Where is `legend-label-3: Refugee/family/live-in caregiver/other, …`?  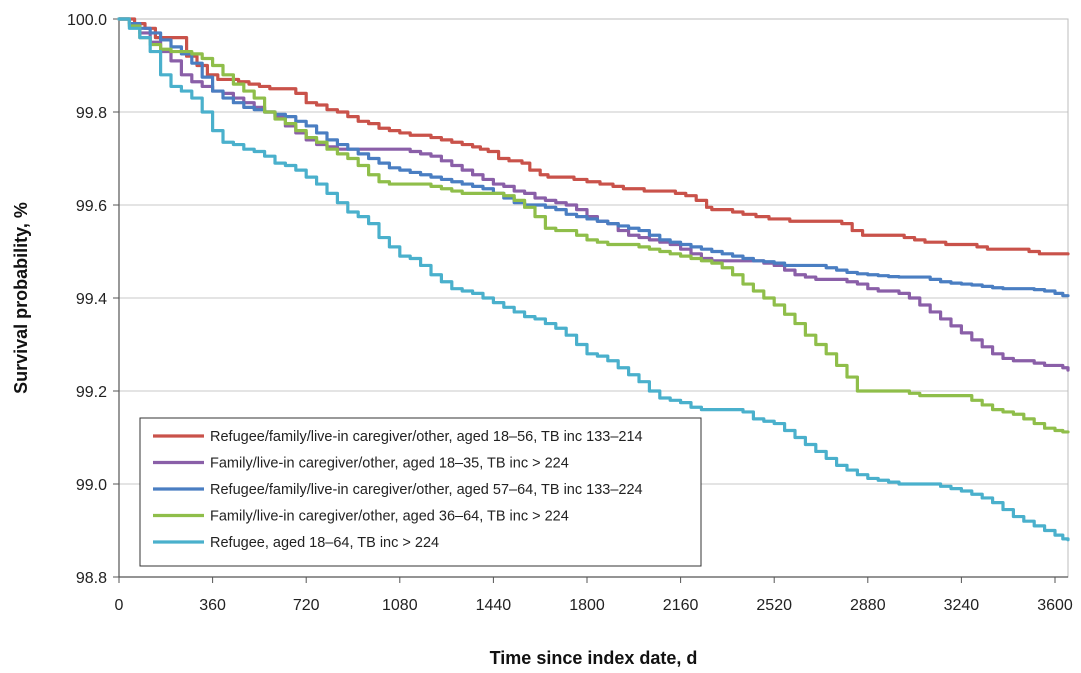 legend-label-3: Refugee/family/live-in caregiver/other, … is located at coordinates (426, 490).